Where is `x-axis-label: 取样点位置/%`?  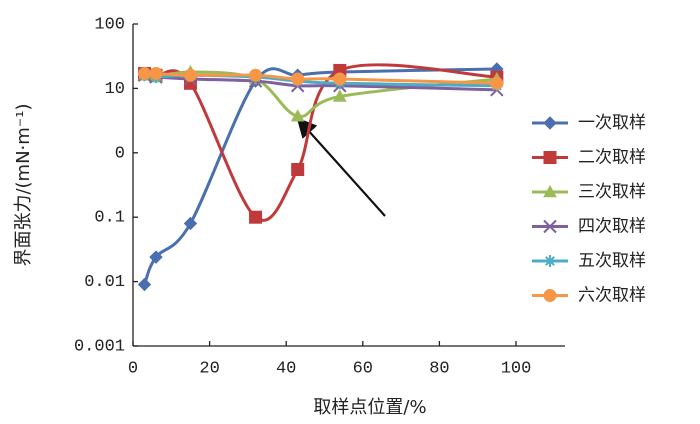 x-axis-label: 取样点位置/% is located at coordinates (369, 407).